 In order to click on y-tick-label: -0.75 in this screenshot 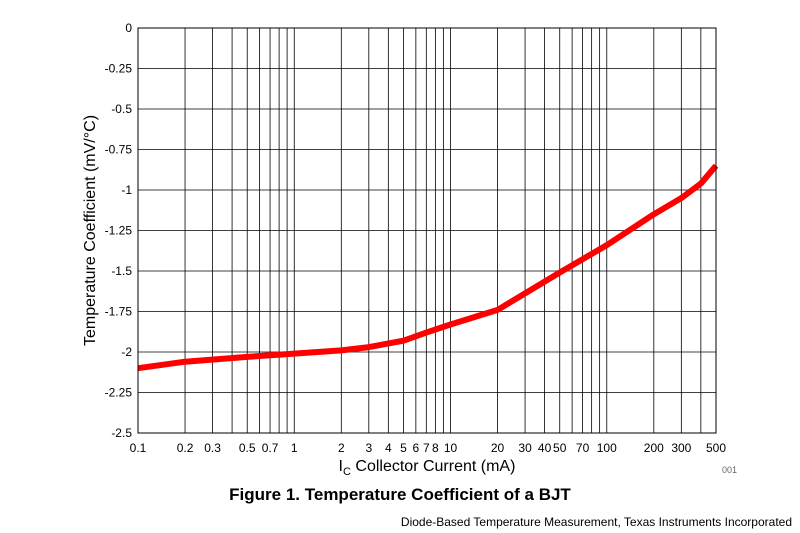, I will do `click(119, 150)`.